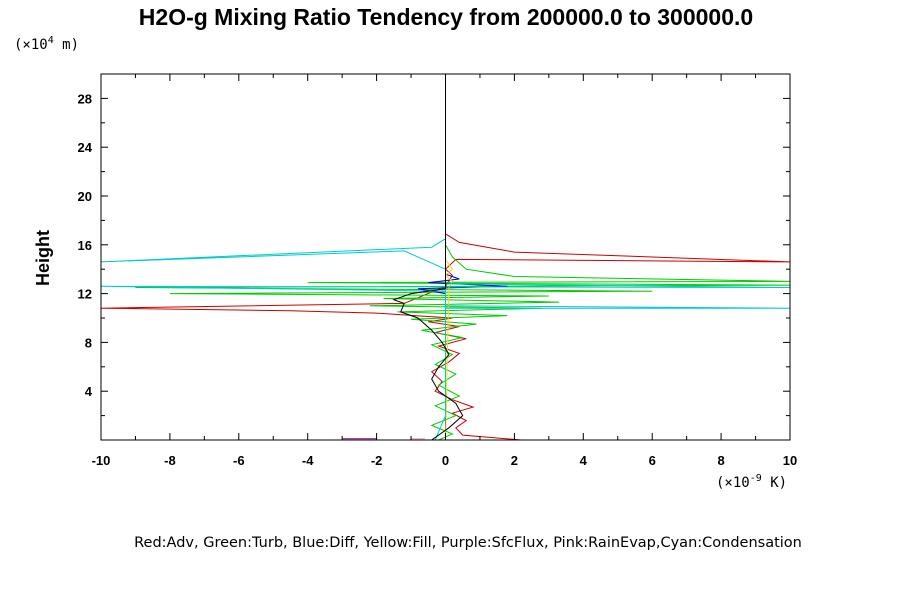 The image size is (900, 600). I want to click on x-unit-label: (×10-9 K), so click(751, 482).